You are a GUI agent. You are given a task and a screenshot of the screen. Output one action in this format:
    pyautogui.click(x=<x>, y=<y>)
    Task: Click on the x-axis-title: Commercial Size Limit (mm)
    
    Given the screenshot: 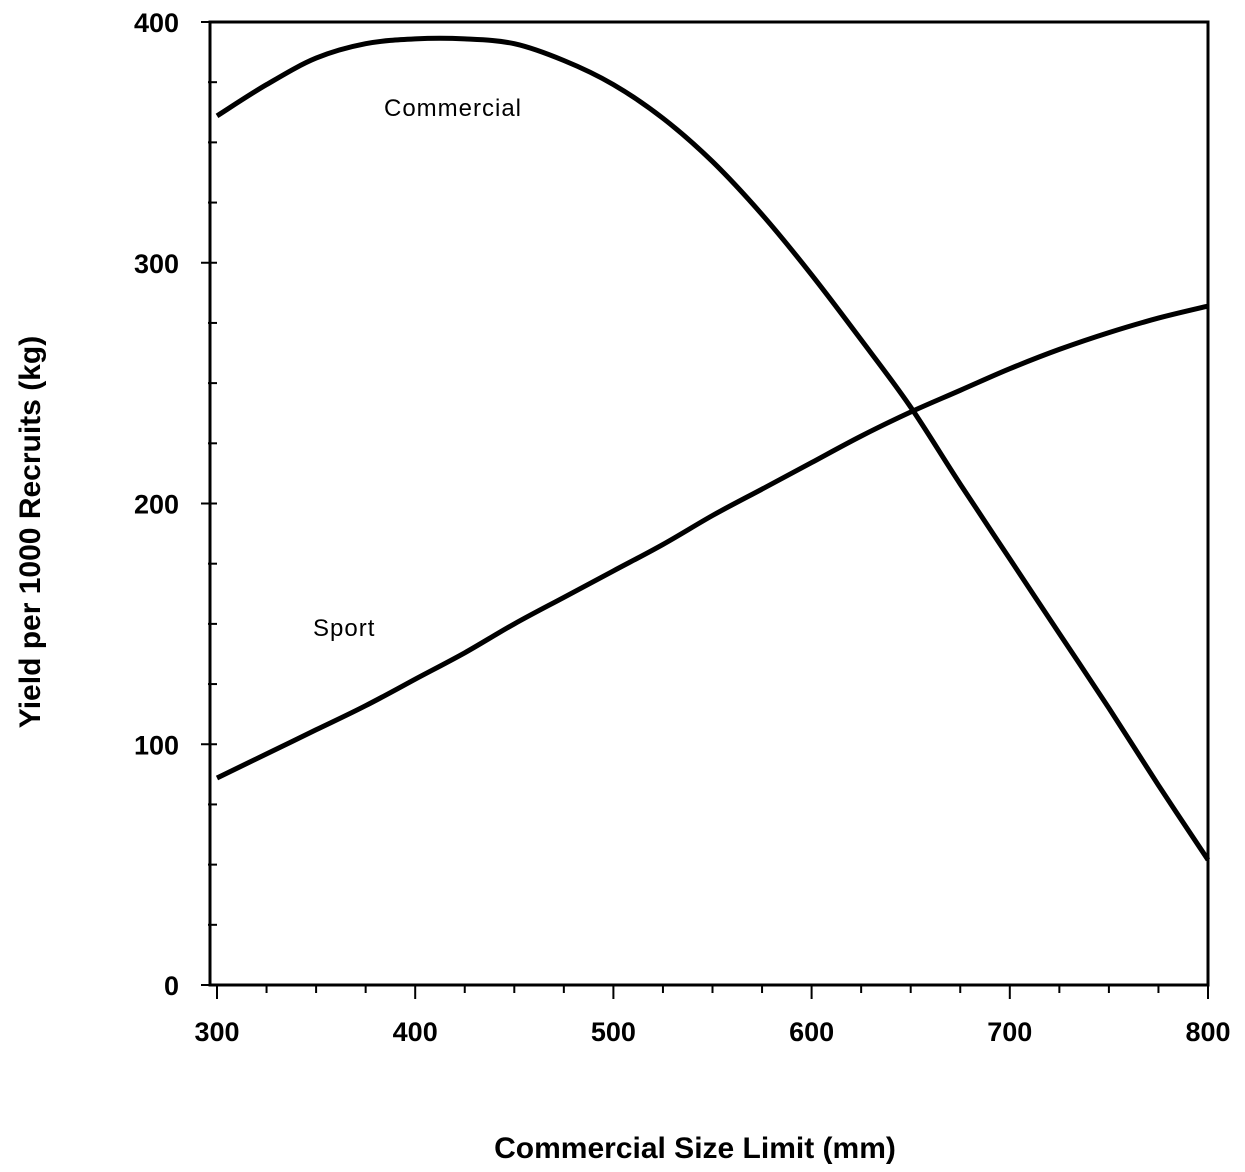 What is the action you would take?
    pyautogui.click(x=695, y=1148)
    